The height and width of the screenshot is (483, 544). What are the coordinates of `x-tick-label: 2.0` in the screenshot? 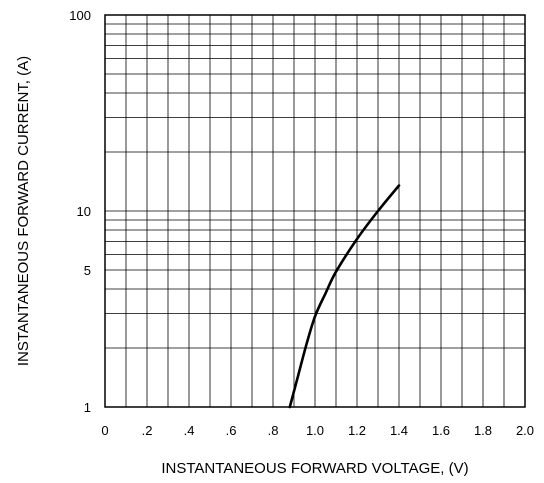 It's located at (525, 430).